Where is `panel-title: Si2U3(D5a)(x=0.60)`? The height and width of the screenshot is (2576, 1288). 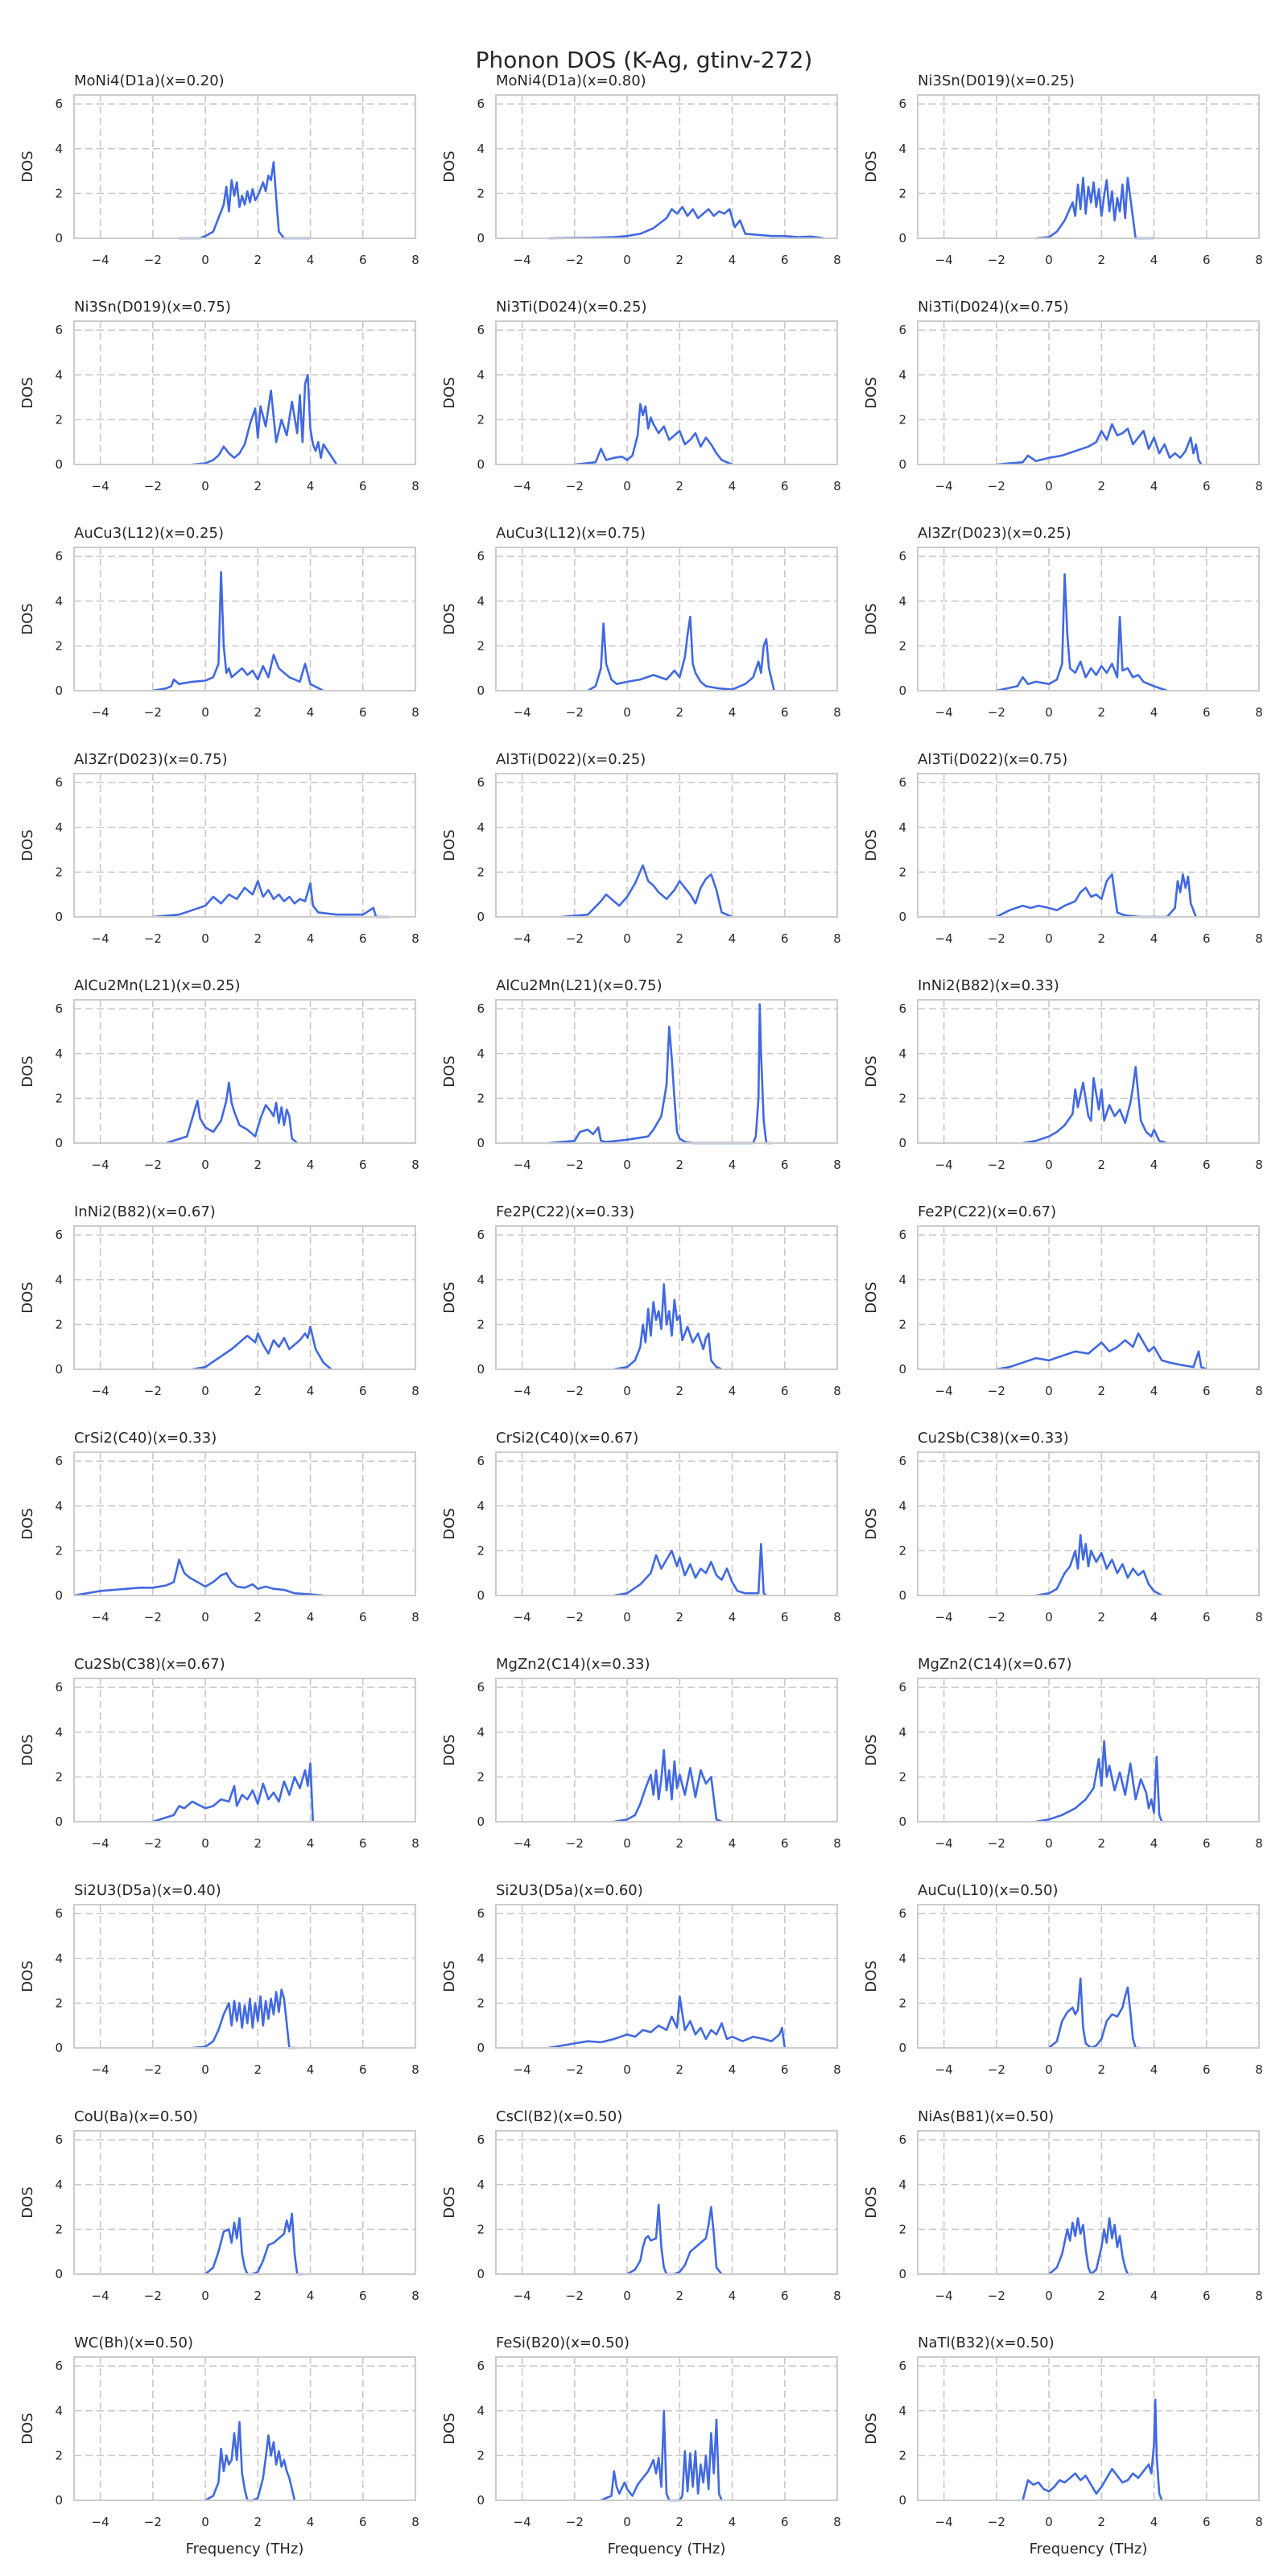 panel-title: Si2U3(D5a)(x=0.60) is located at coordinates (569, 1890).